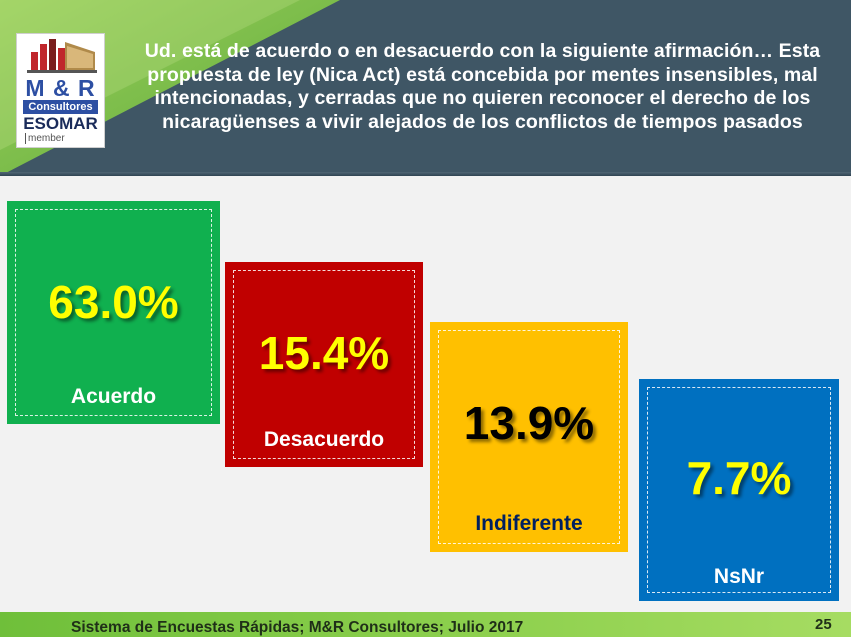 The image size is (851, 637). What do you see at coordinates (324, 439) in the screenshot?
I see `result-label: Desacuerdo` at bounding box center [324, 439].